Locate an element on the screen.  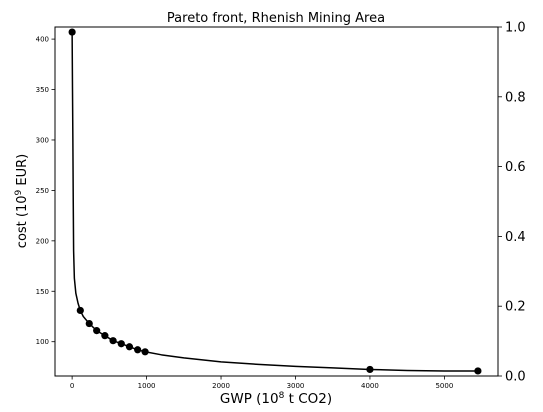
y-axis-ticks: 100 150 200 250 300 350 400 is located at coordinates (45, 191).